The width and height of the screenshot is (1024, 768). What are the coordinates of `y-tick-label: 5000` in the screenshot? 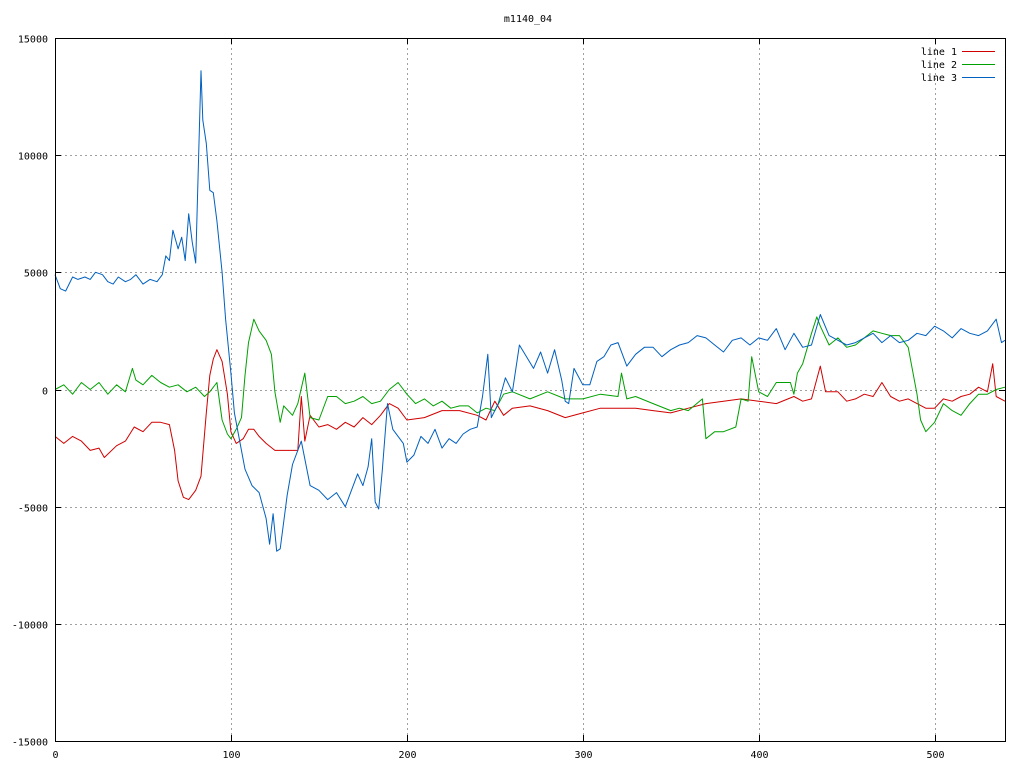 It's located at (36, 274).